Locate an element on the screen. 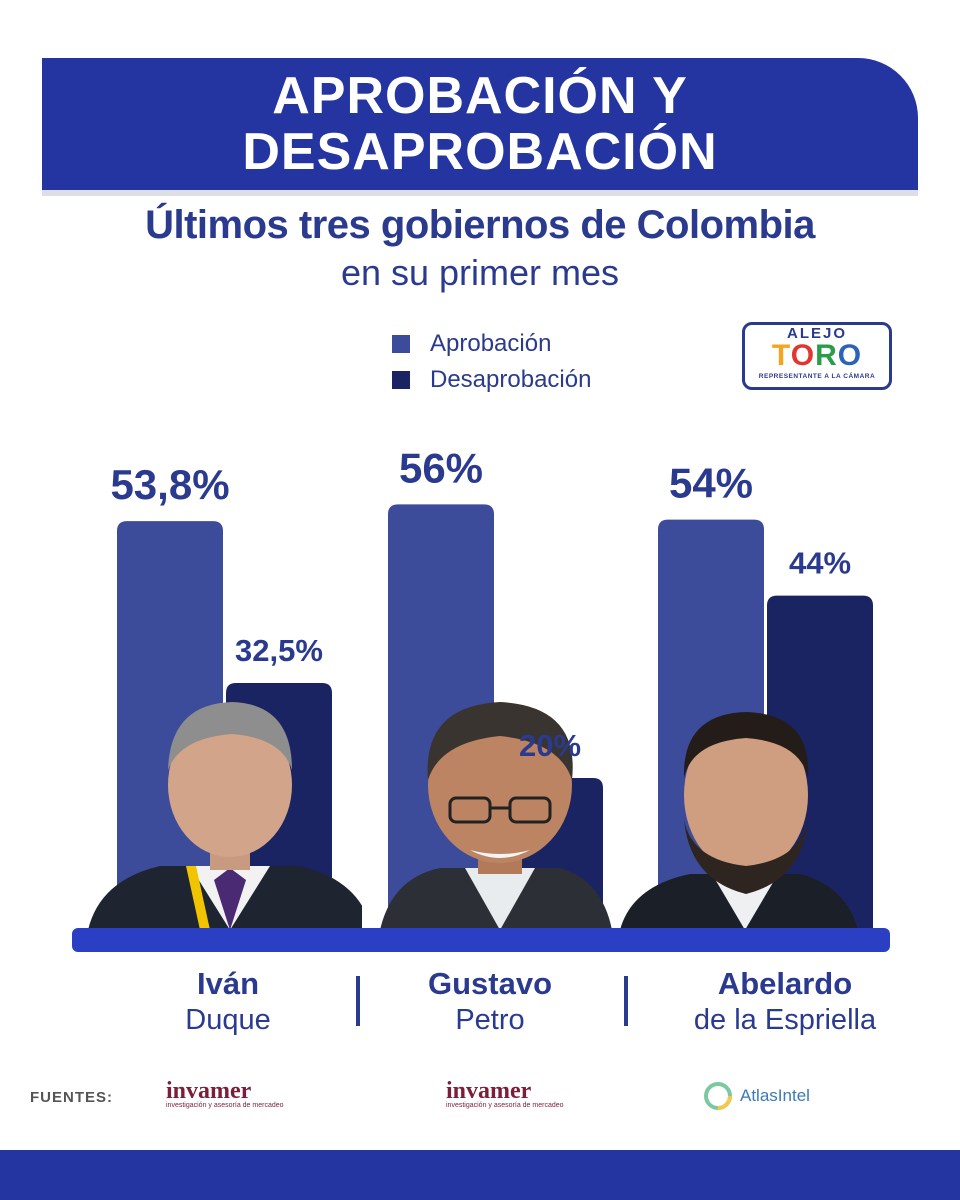  candidate-name-espriella: Abelardo de la Espriella is located at coordinates (785, 1002).